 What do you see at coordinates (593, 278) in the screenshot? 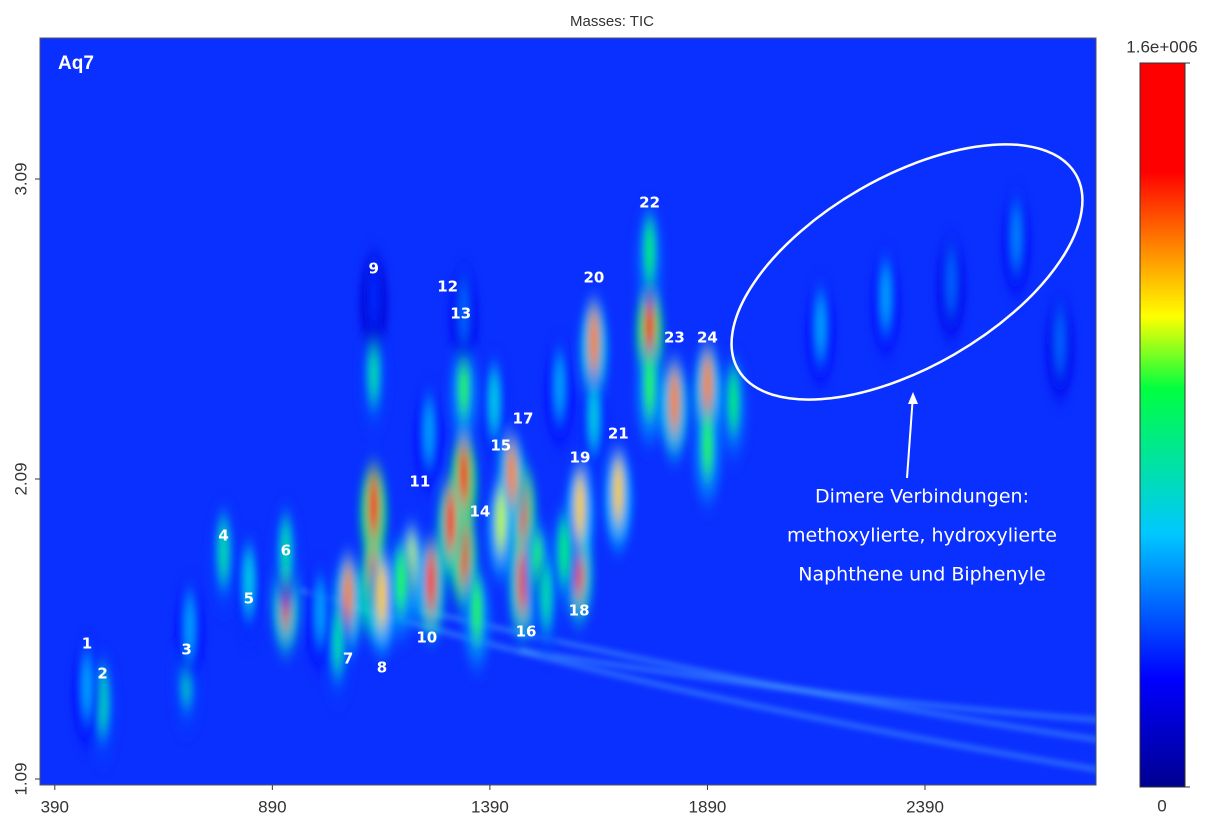
I see `peak-label: 20` at bounding box center [593, 278].